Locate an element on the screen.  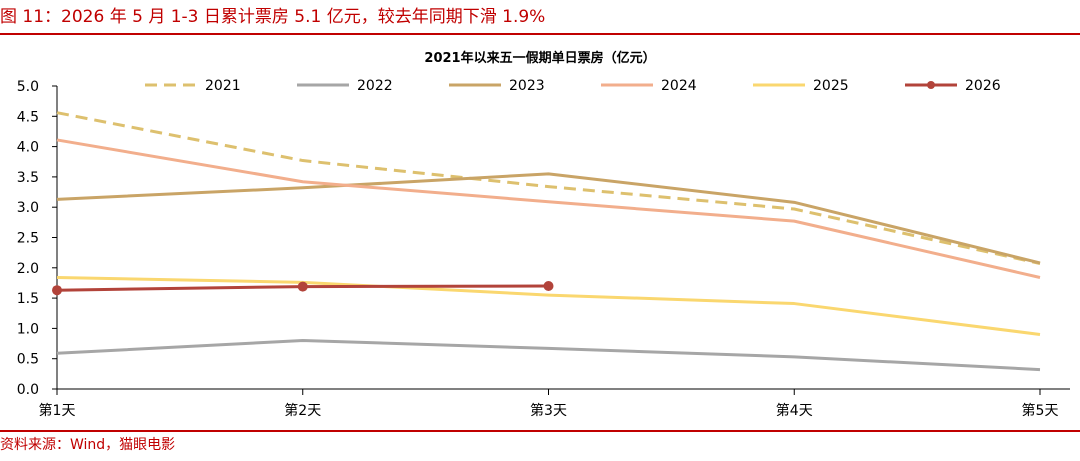
chart-legend: 2021 2022 2023 2024 2025 2026 is located at coordinates (573, 86).